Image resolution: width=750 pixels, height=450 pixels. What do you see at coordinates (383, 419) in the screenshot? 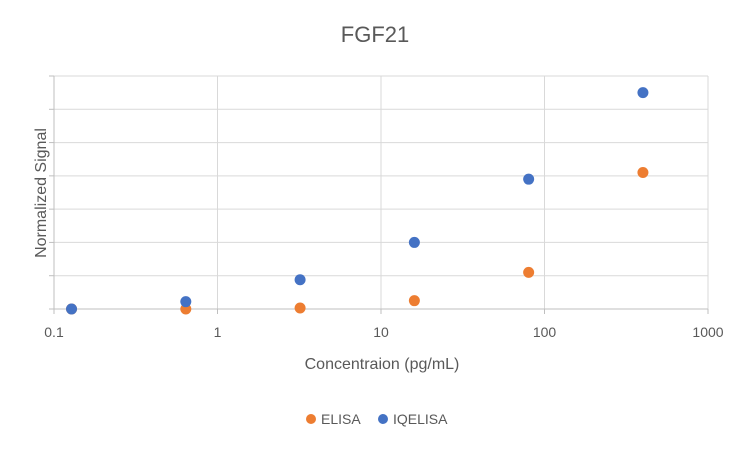
I see `legend-marker-iqelisa` at bounding box center [383, 419].